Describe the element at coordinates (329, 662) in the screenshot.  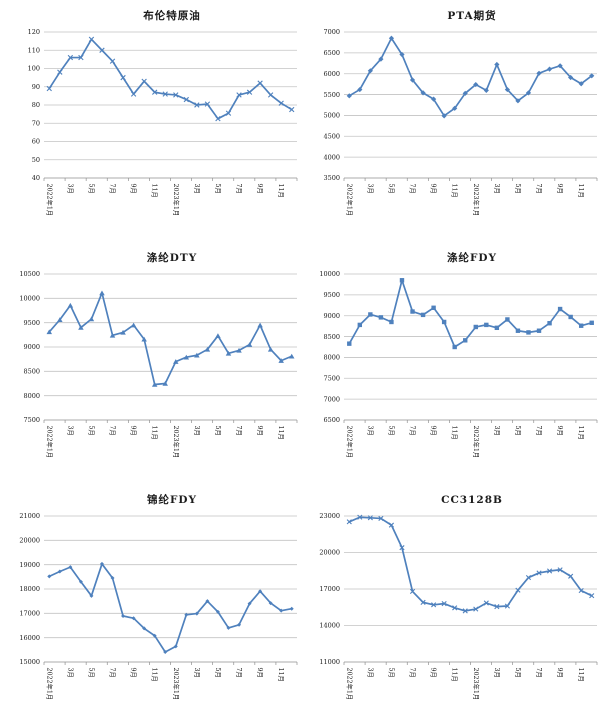
I see `svg-text: 11000` at that location.